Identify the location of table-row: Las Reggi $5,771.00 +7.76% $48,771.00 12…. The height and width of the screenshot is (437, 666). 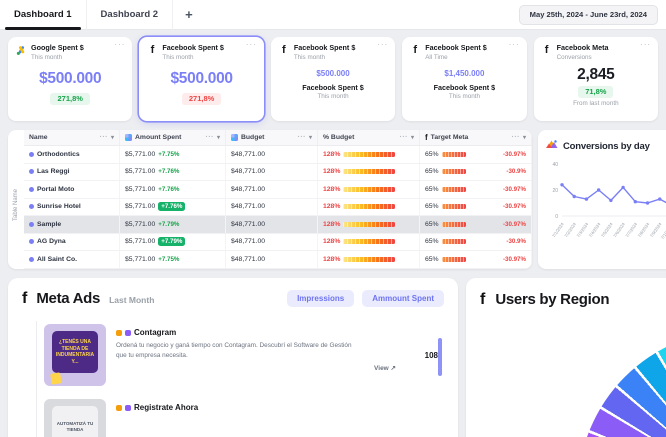
(278, 172).